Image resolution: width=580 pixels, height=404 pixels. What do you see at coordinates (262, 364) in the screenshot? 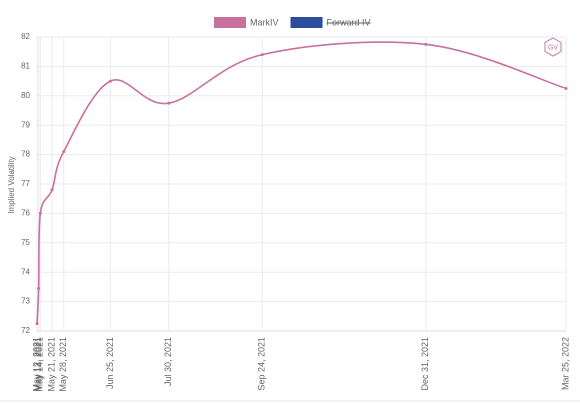
I see `x-tick-label: Sep 24, 2021` at bounding box center [262, 364].